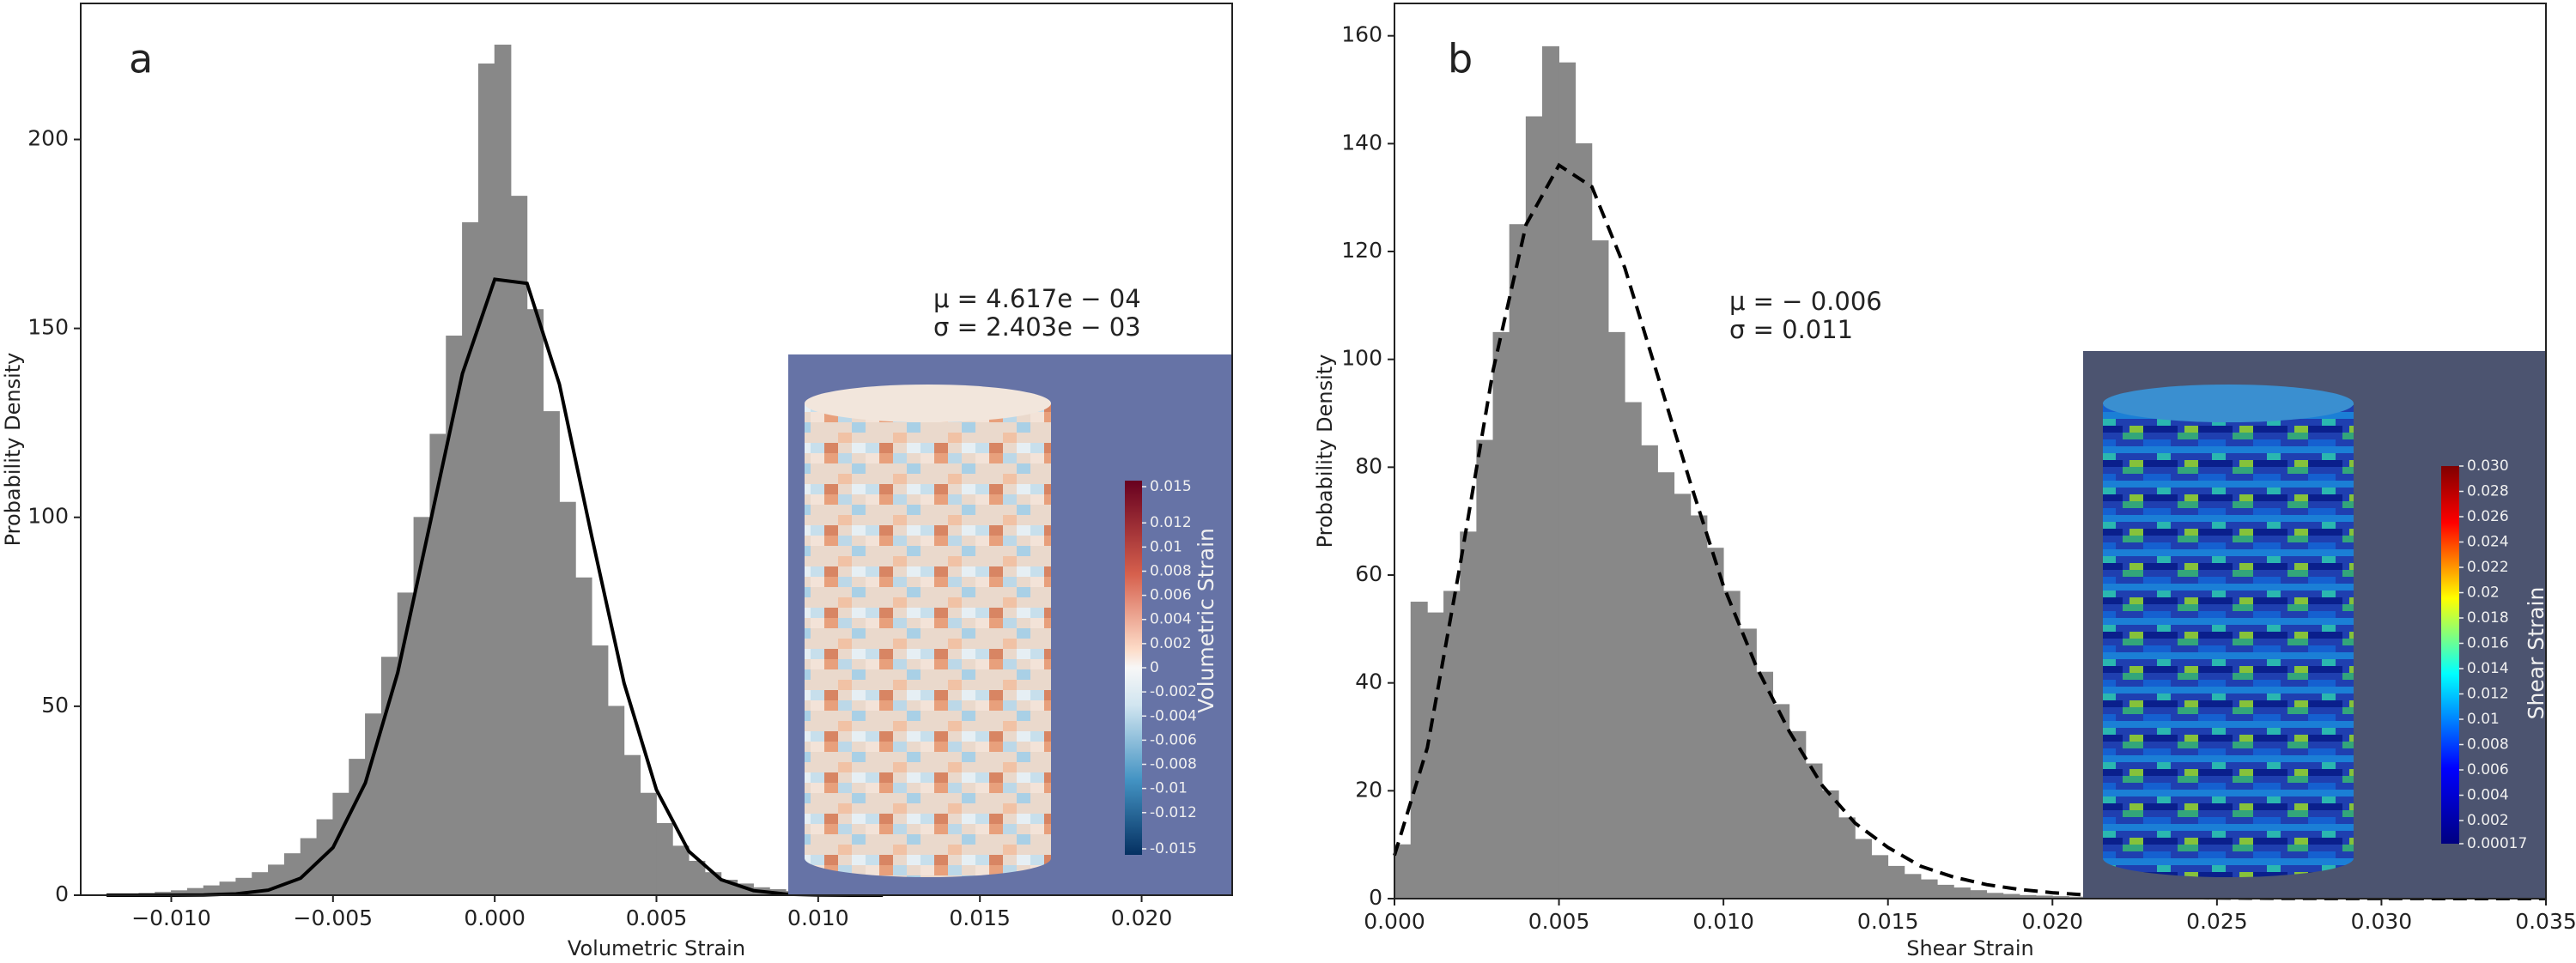 Image resolution: width=2576 pixels, height=963 pixels. Describe the element at coordinates (1169, 788) in the screenshot. I see `colorbar-tick-label: -0.01` at that location.